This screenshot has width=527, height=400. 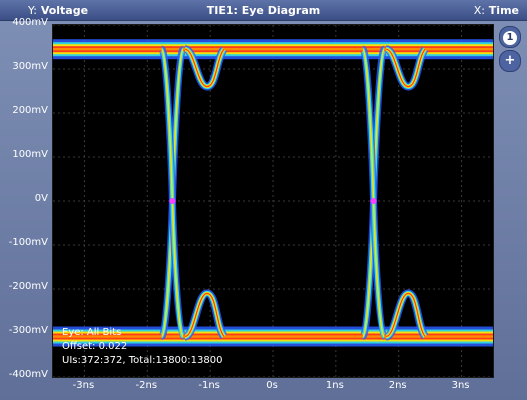 I want to click on x-tick-label: -2ns, so click(x=146, y=385).